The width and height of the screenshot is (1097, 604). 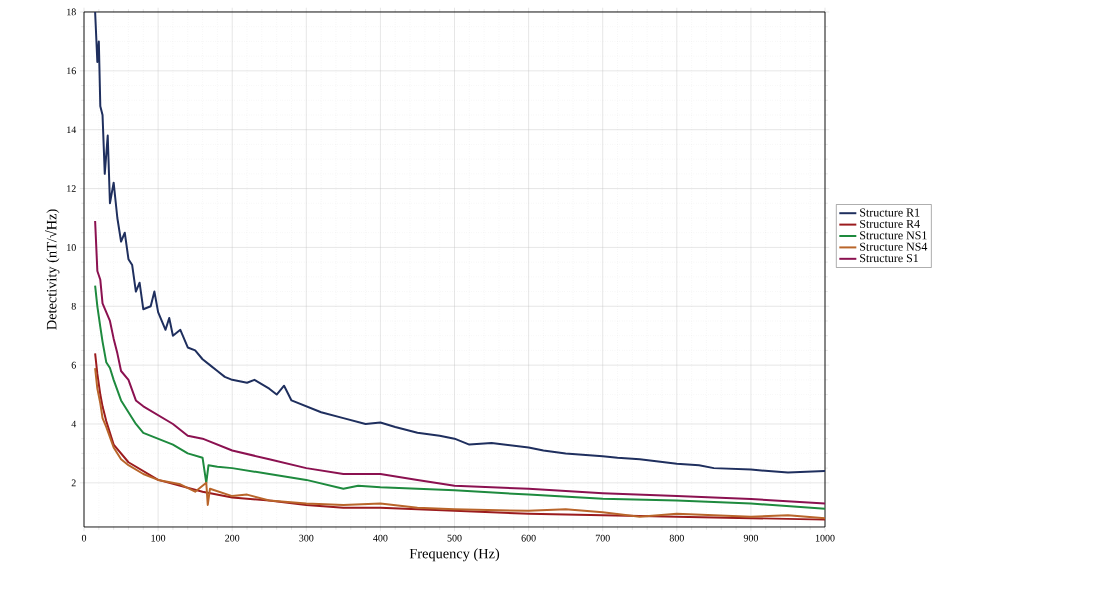 What do you see at coordinates (232, 538) in the screenshot?
I see `x-tick-label: 200` at bounding box center [232, 538].